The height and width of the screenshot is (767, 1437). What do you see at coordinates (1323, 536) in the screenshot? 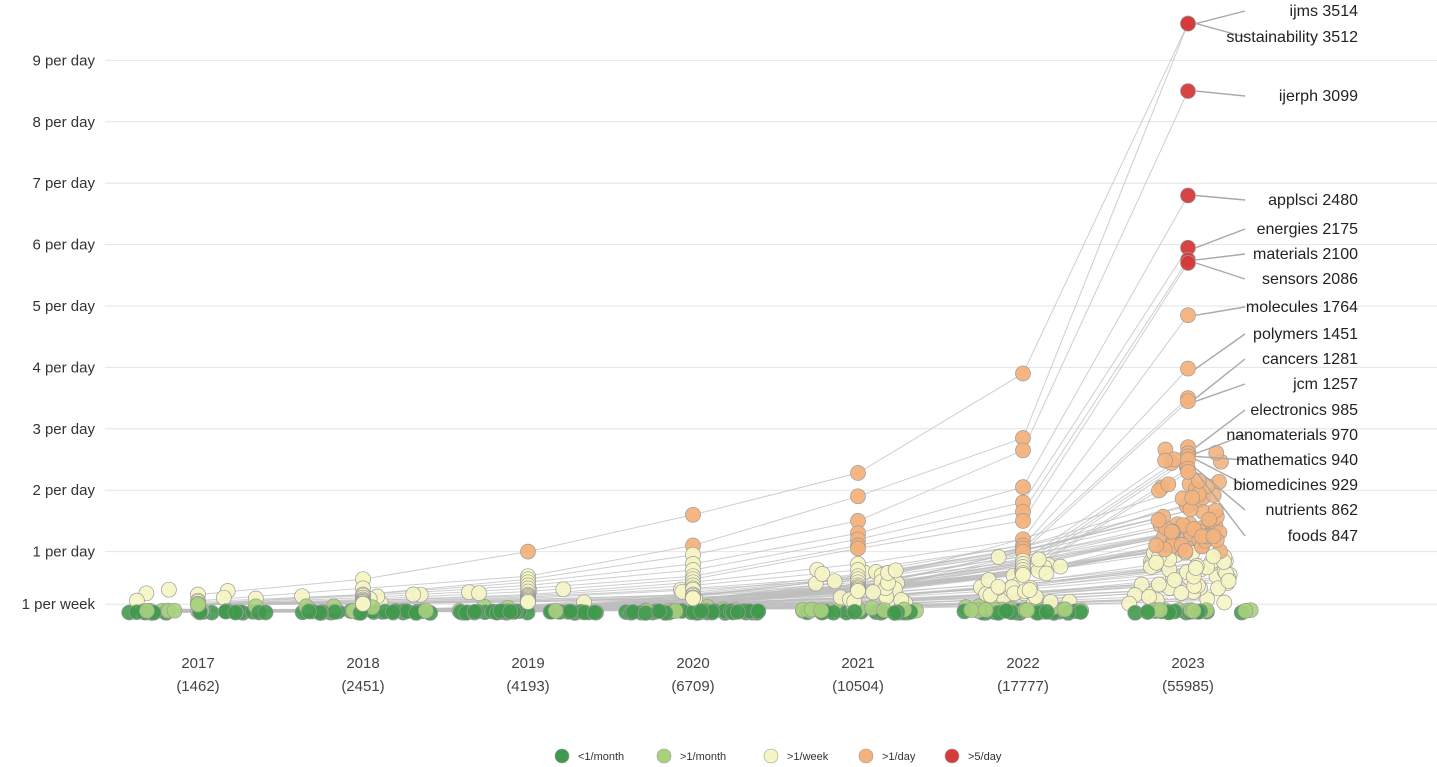
I see `journal-annotation-label: foods 847` at bounding box center [1323, 536].